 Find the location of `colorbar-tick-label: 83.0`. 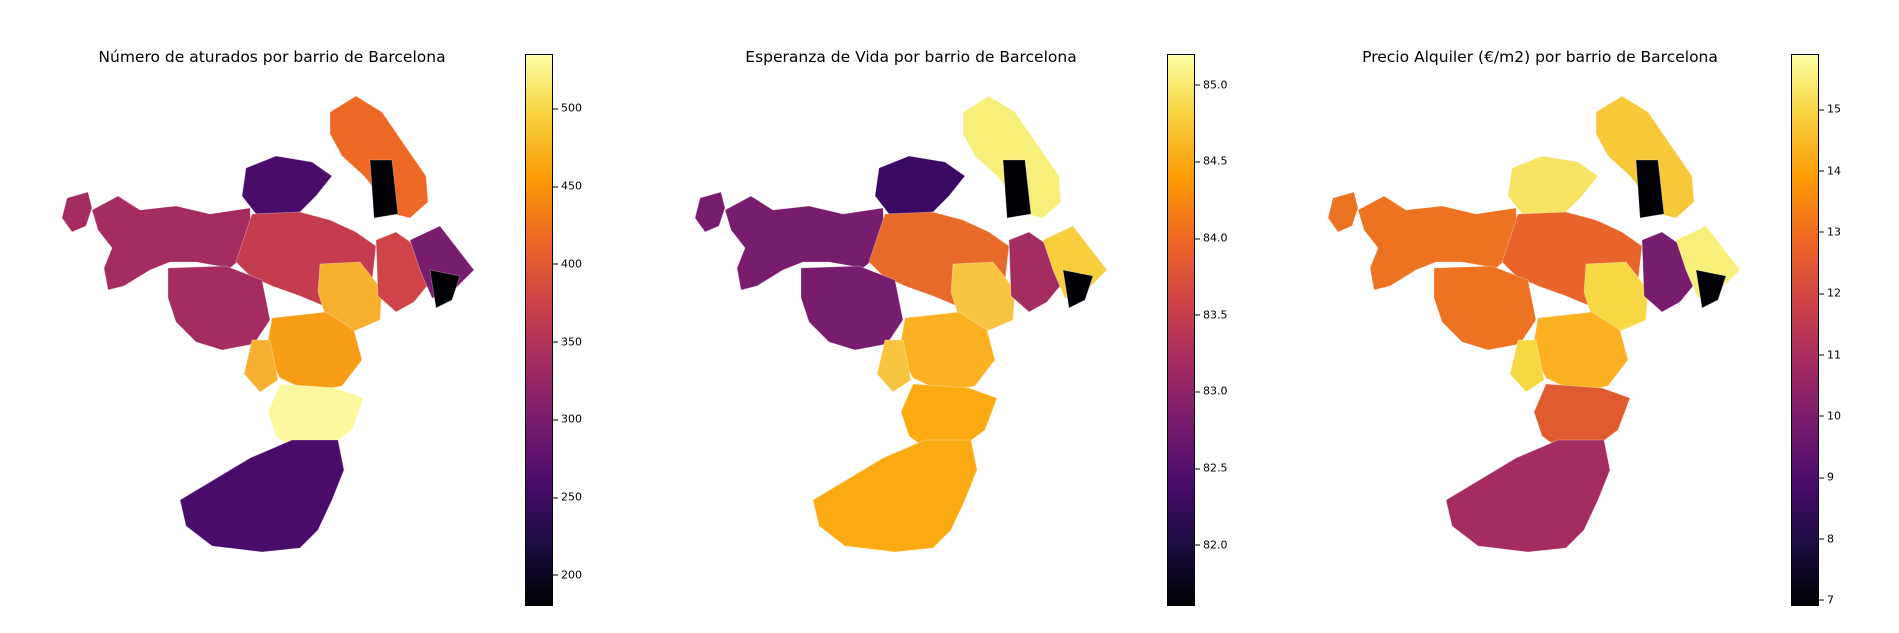

colorbar-tick-label: 83.0 is located at coordinates (1211, 391).